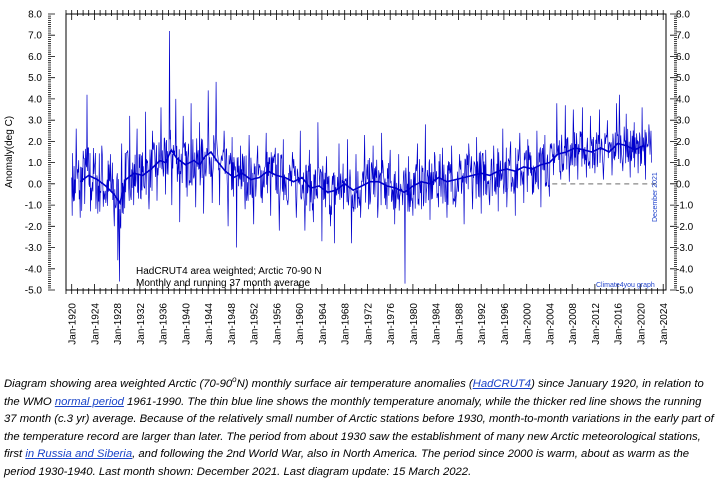 The width and height of the screenshot is (723, 494). I want to click on x-tick-label: Jan-1920, so click(73, 324).